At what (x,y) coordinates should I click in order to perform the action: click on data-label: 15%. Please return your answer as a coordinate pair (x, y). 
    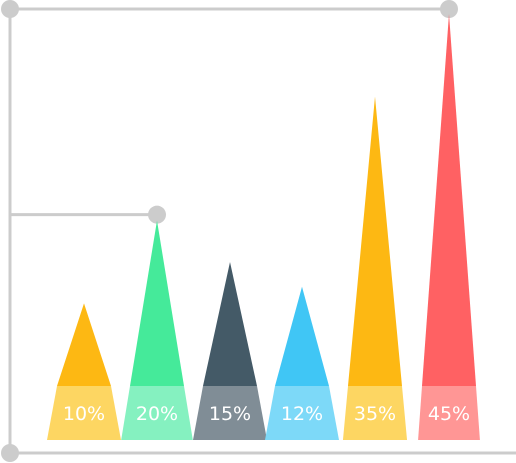
    Looking at the image, I should click on (230, 414).